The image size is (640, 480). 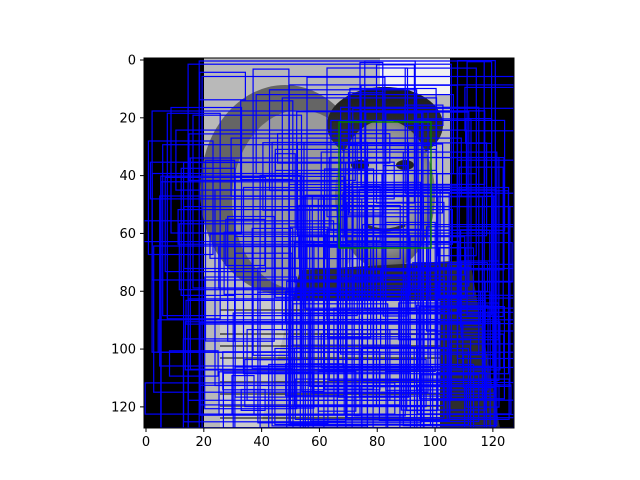 I want to click on highlight-box, so click(x=385, y=185).